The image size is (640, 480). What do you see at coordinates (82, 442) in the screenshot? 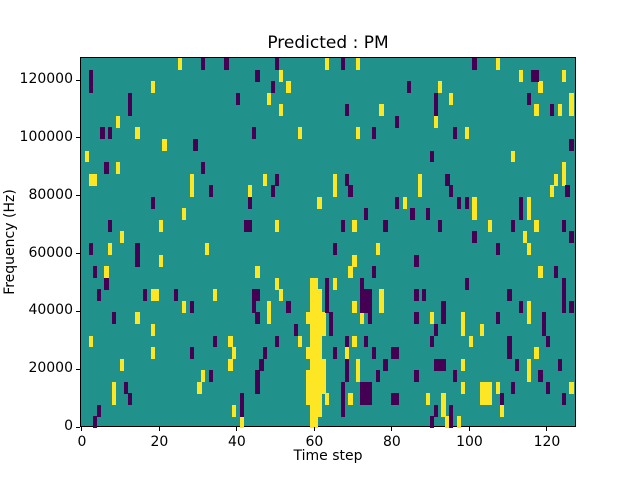
I see `x-tick-label: 0` at bounding box center [82, 442].